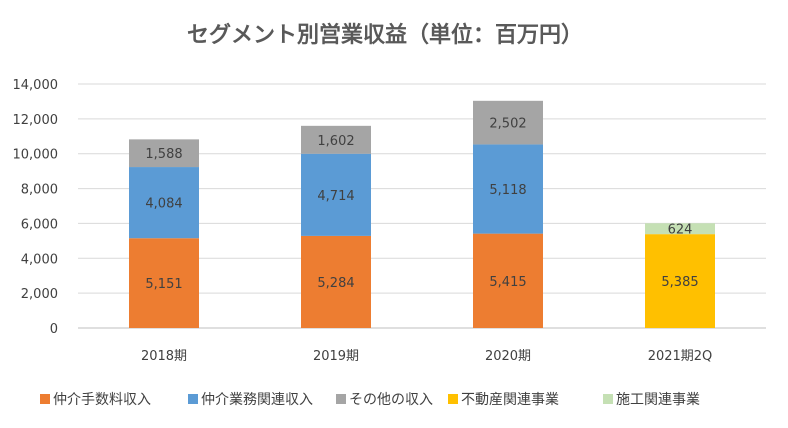 This screenshot has width=788, height=428. I want to click on chart-title: セグメント別営業収益（単位：百万円）, so click(385, 35).